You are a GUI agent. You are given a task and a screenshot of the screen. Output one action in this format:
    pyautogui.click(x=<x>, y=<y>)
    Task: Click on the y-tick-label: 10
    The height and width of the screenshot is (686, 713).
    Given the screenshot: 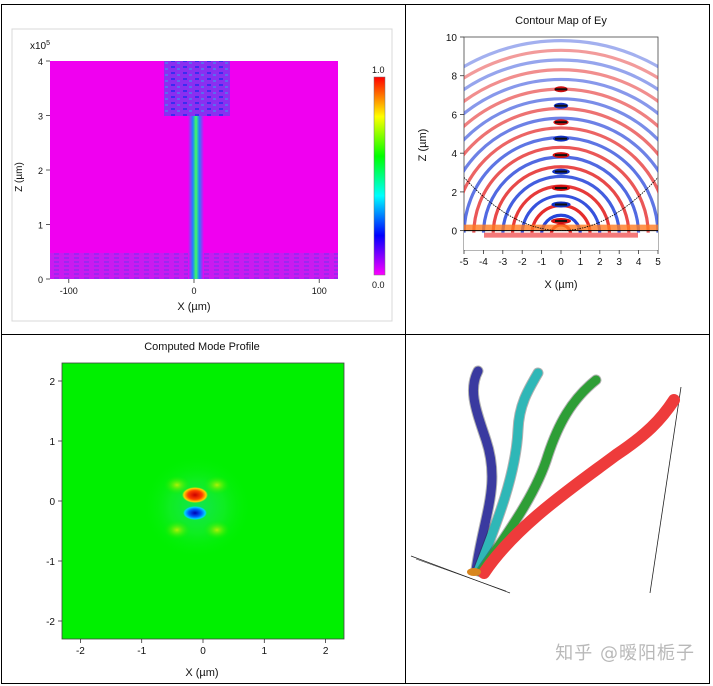 What is the action you would take?
    pyautogui.click(x=452, y=38)
    